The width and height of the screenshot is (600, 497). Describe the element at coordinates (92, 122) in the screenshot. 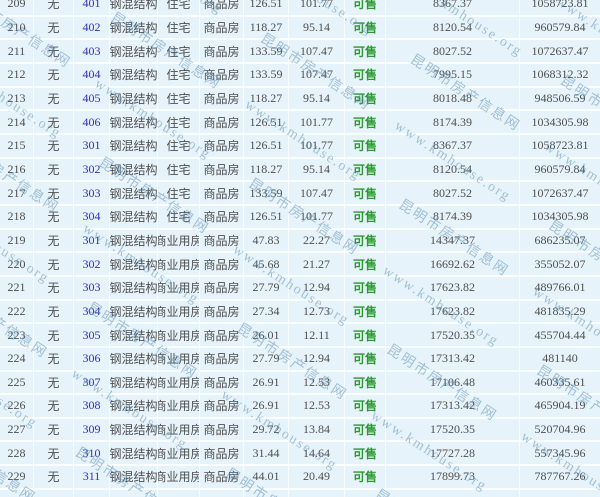

I see `room-no-link: 406` at that location.